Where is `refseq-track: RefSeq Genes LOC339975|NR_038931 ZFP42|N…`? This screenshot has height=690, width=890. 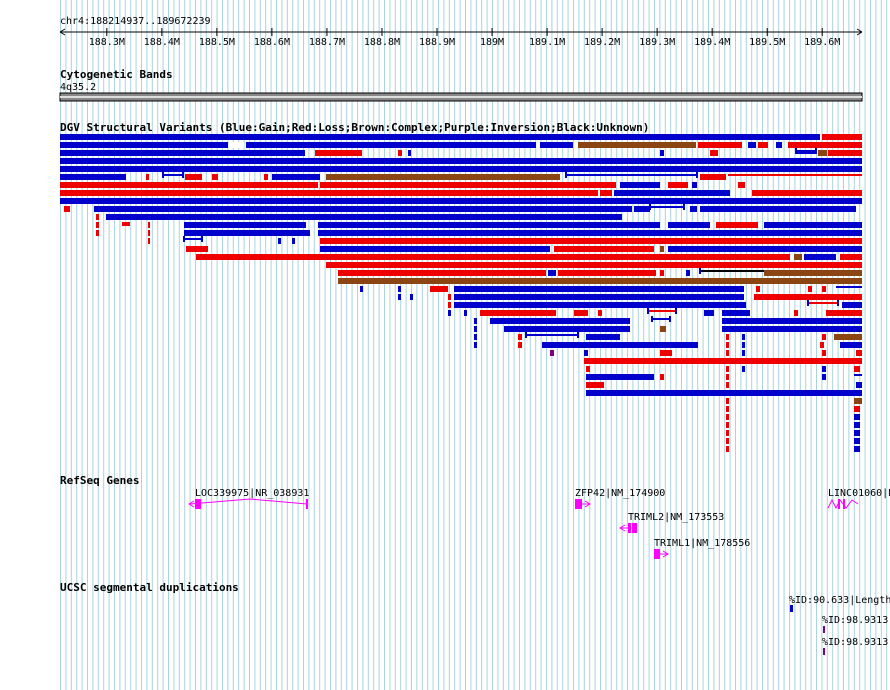
refseq-track: RefSeq Genes LOC339975|NR_038931 ZFP42|N… is located at coordinates (475, 516).